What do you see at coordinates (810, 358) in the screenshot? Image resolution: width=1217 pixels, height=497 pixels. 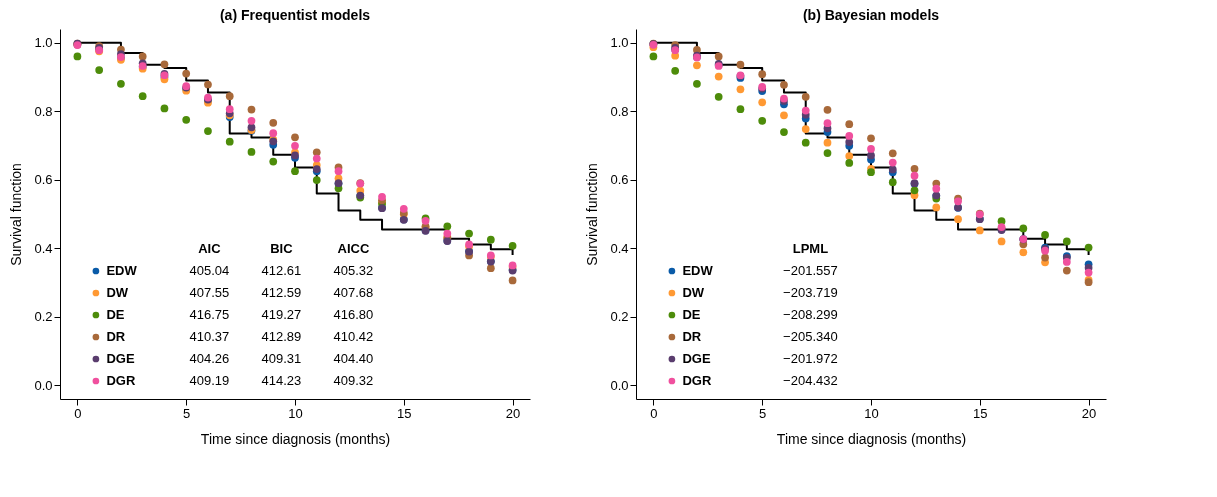 I see `annotation: −201.972` at bounding box center [810, 358].